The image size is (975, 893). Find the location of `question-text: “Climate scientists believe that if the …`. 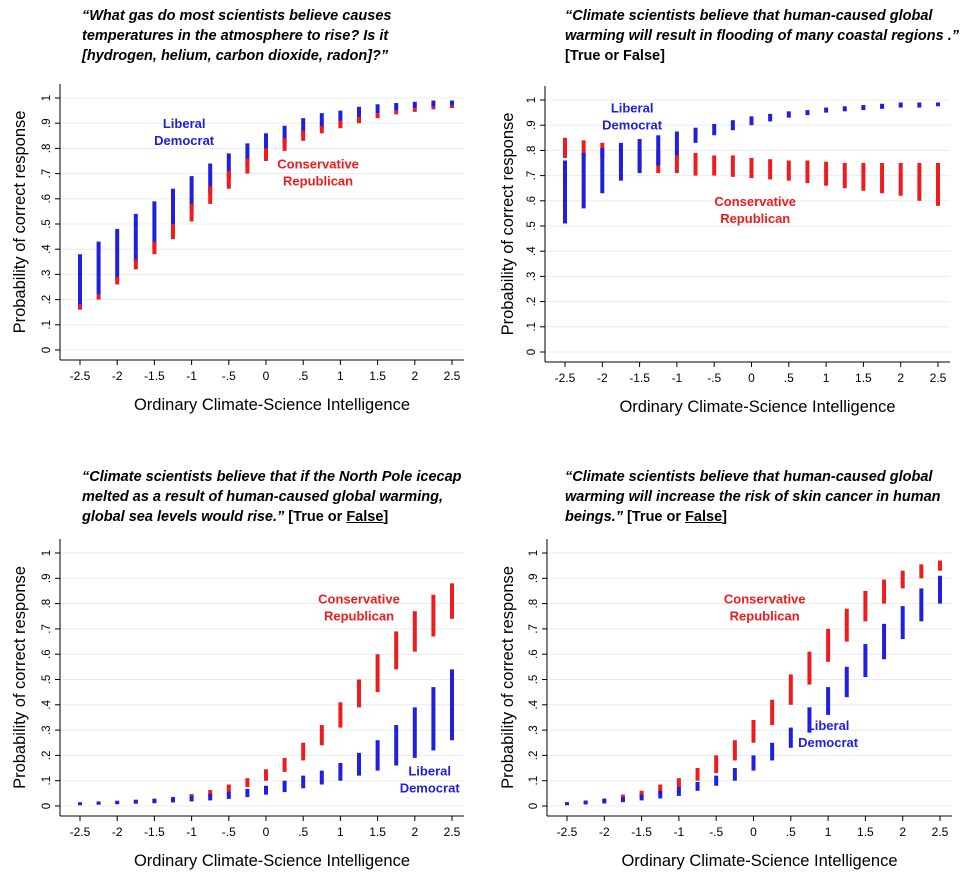

question-text: “Climate scientists believe that if the … is located at coordinates (279, 497).